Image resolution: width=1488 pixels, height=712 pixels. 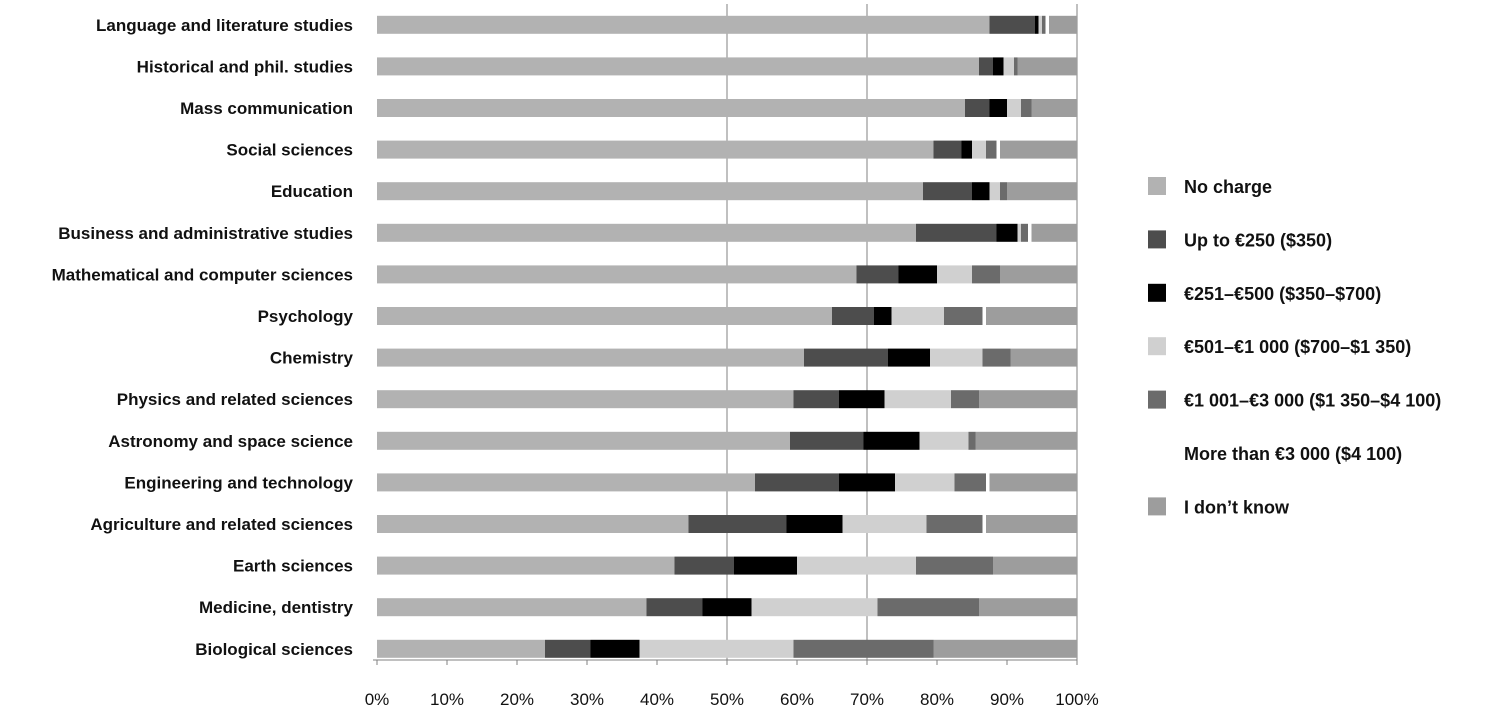 I want to click on category-label: Social sciences, so click(x=289, y=150).